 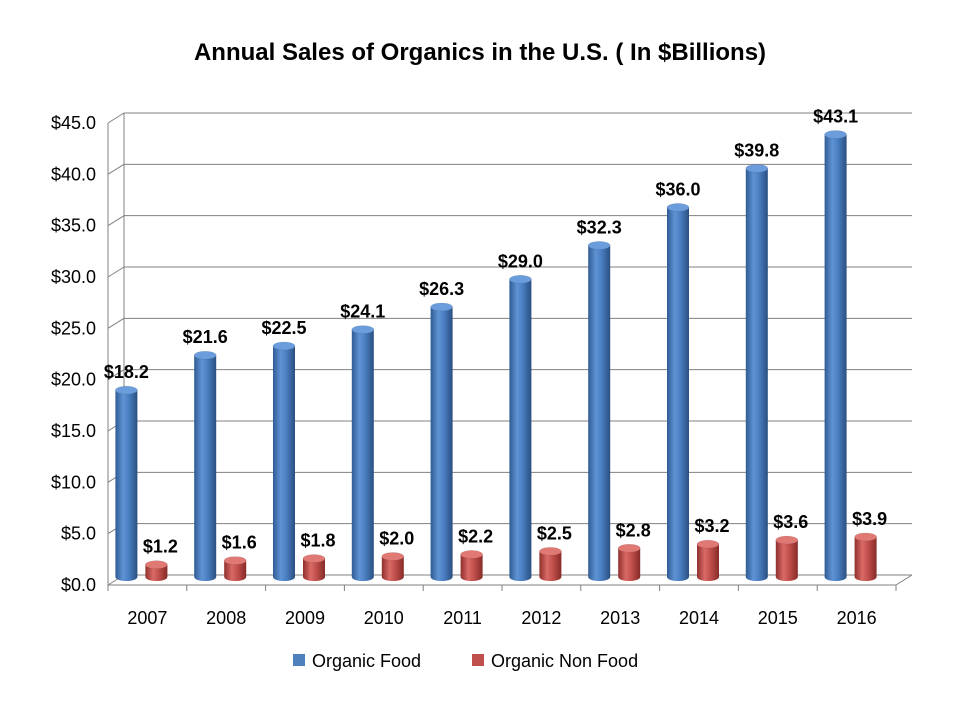 I want to click on data-label: $43.1, so click(x=835, y=117).